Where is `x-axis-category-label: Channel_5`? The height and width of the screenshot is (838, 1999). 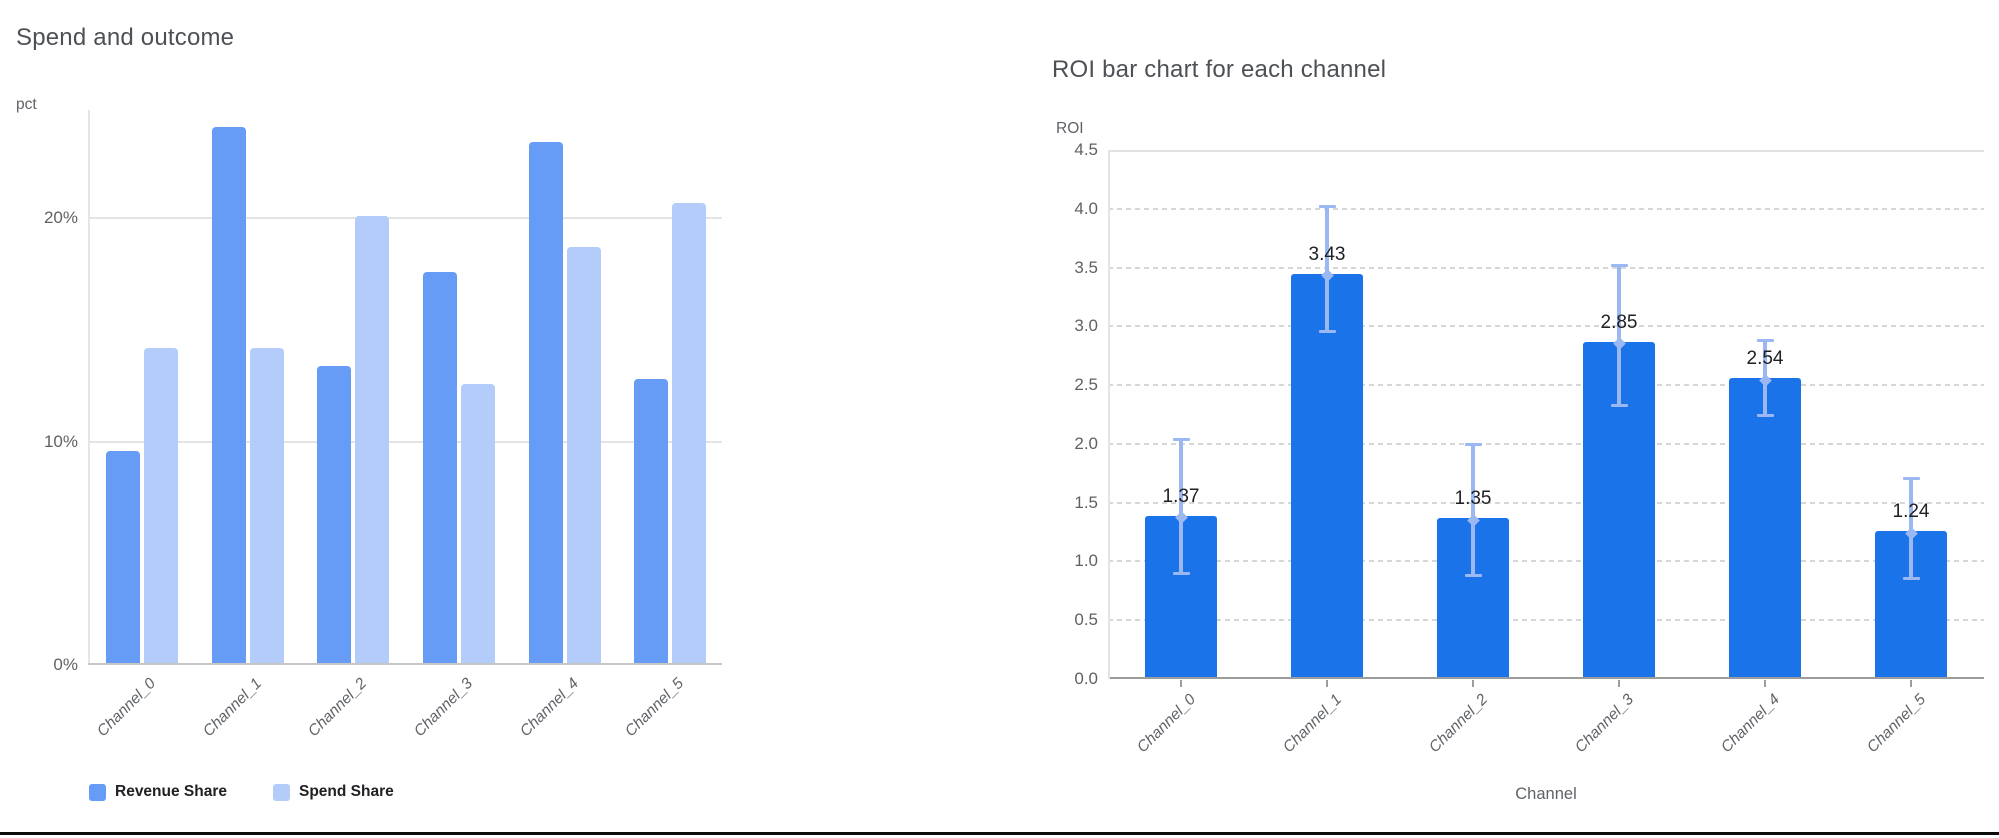 x-axis-category-label: Channel_5 is located at coordinates (655, 708).